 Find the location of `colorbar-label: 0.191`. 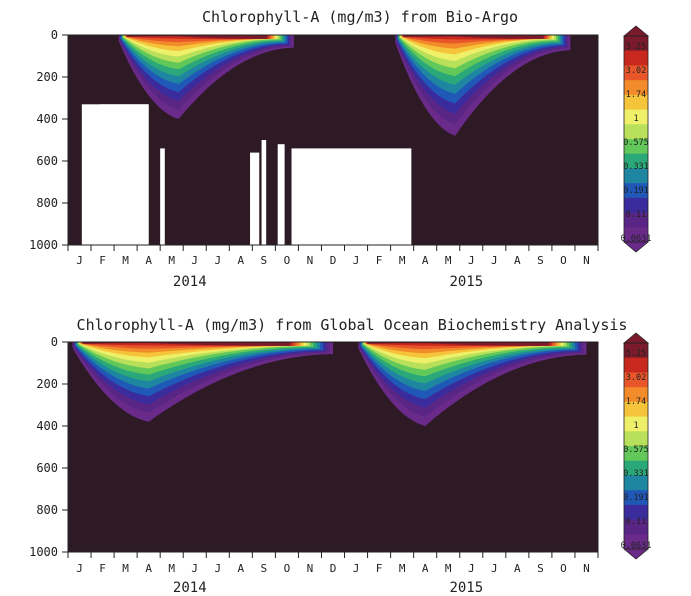

colorbar-label: 0.191 is located at coordinates (636, 498).